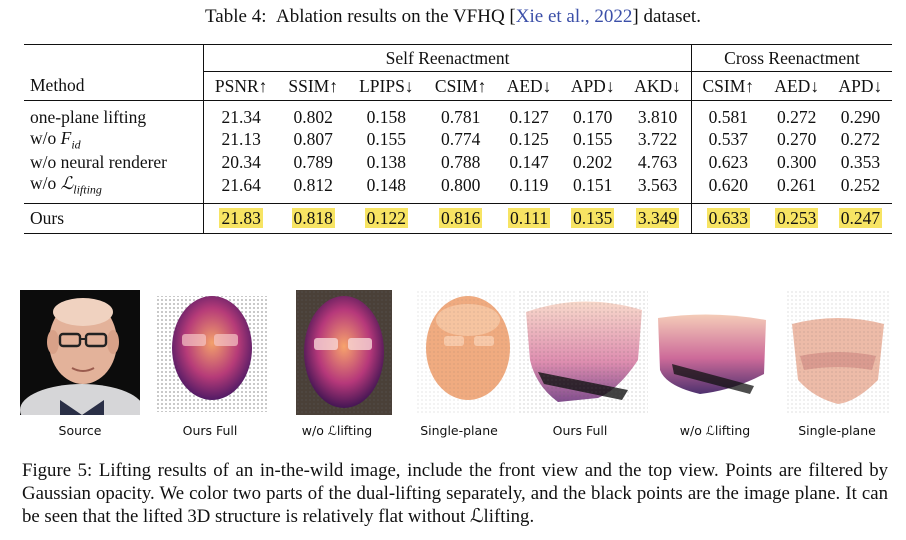 The width and height of the screenshot is (906, 540). I want to click on cell: 3.563, so click(657, 184).